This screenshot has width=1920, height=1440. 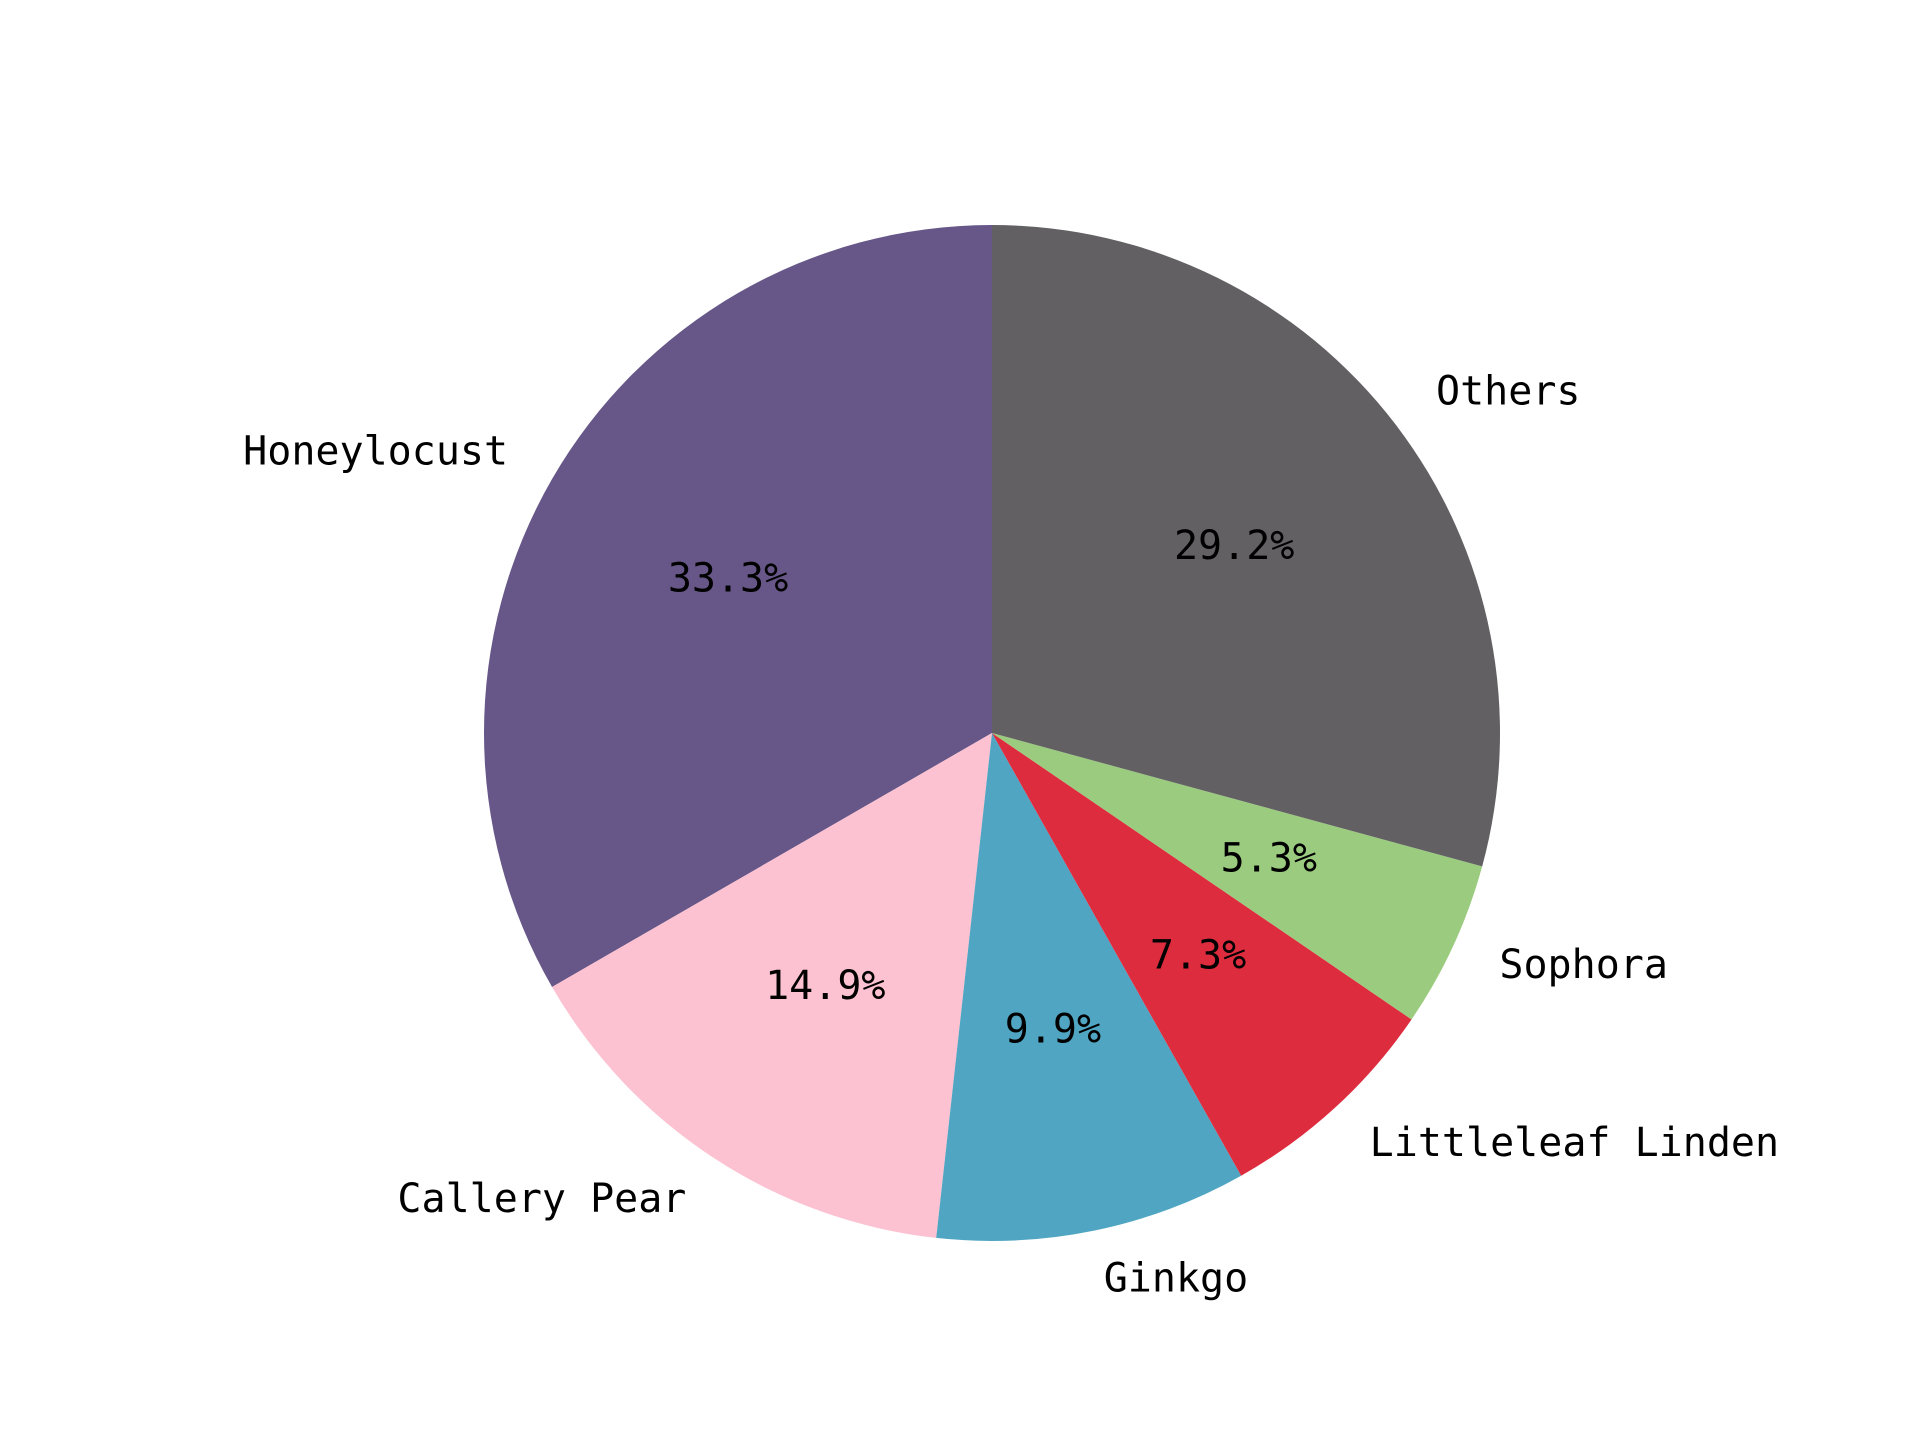 I want to click on slice-label: Ginkgo, so click(x=1176, y=1279).